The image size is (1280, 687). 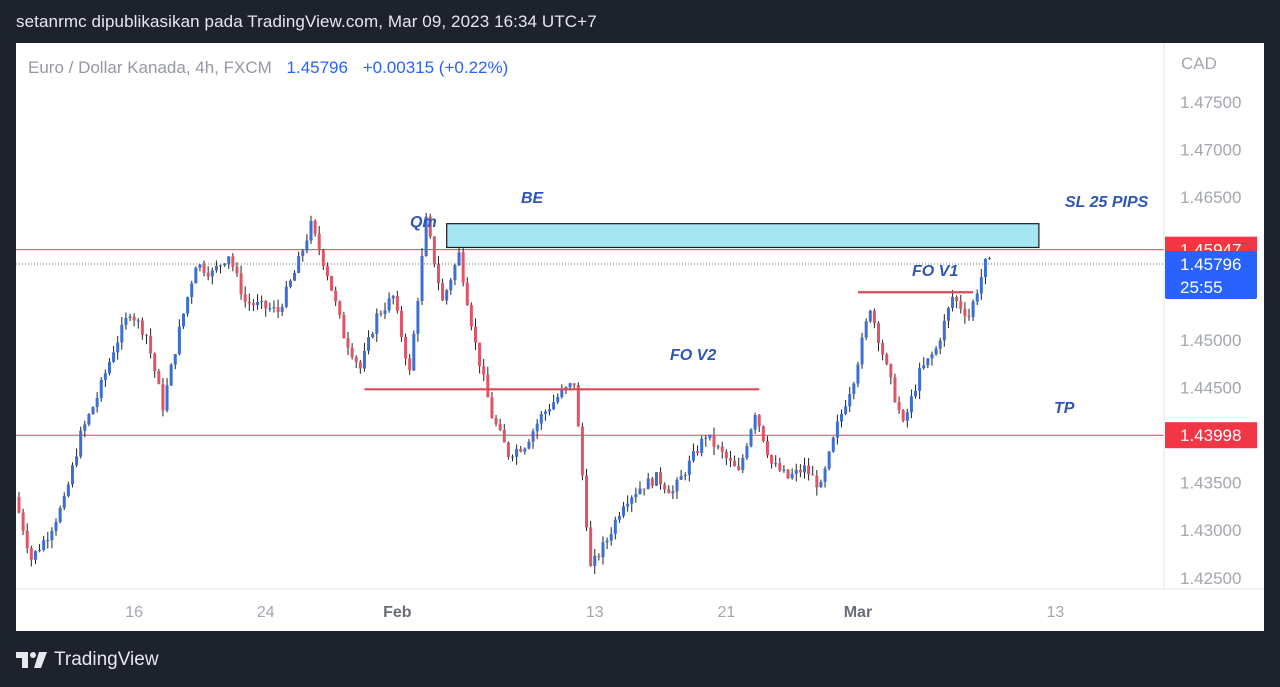 What do you see at coordinates (397, 612) in the screenshot?
I see `time-tick-label: Feb` at bounding box center [397, 612].